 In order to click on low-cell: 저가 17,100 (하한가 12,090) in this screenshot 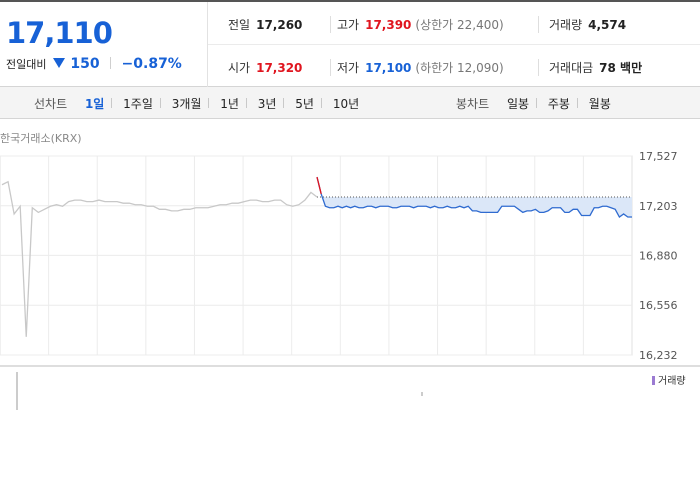, I will do `click(417, 67)`.